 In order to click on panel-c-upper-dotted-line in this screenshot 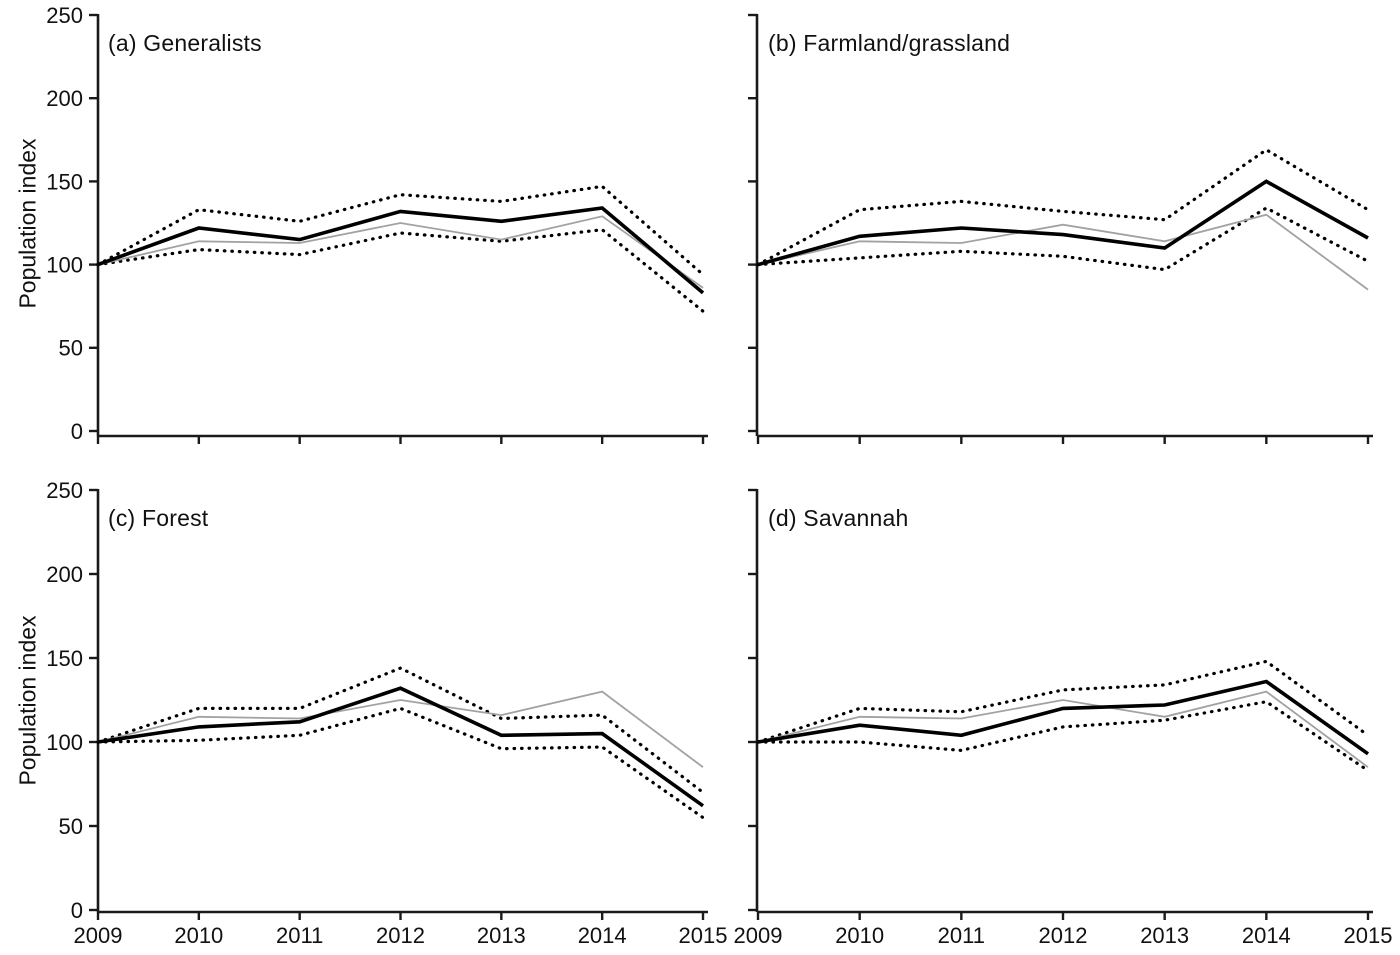, I will do `click(400, 730)`.